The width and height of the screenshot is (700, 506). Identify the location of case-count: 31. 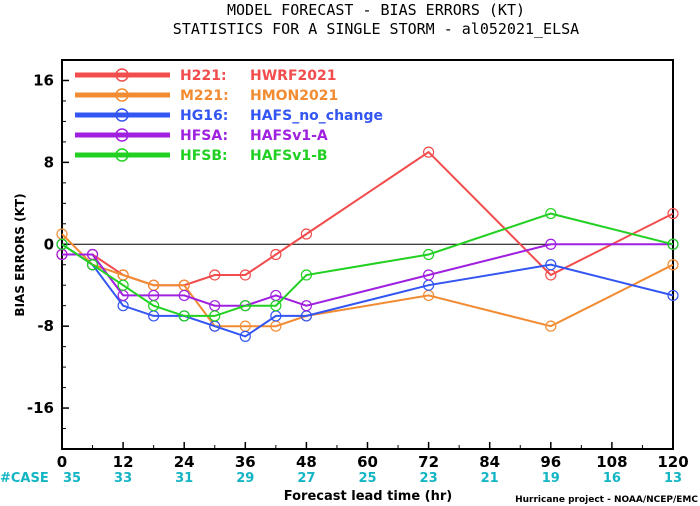
(184, 478).